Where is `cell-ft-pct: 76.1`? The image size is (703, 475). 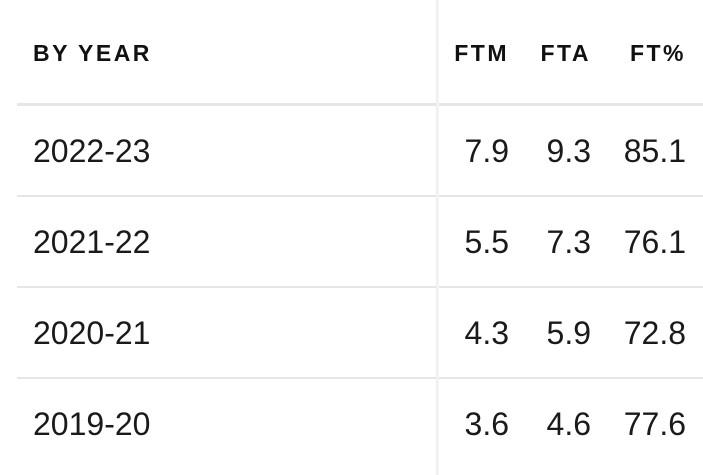
cell-ft-pct: 76.1 is located at coordinates (654, 242).